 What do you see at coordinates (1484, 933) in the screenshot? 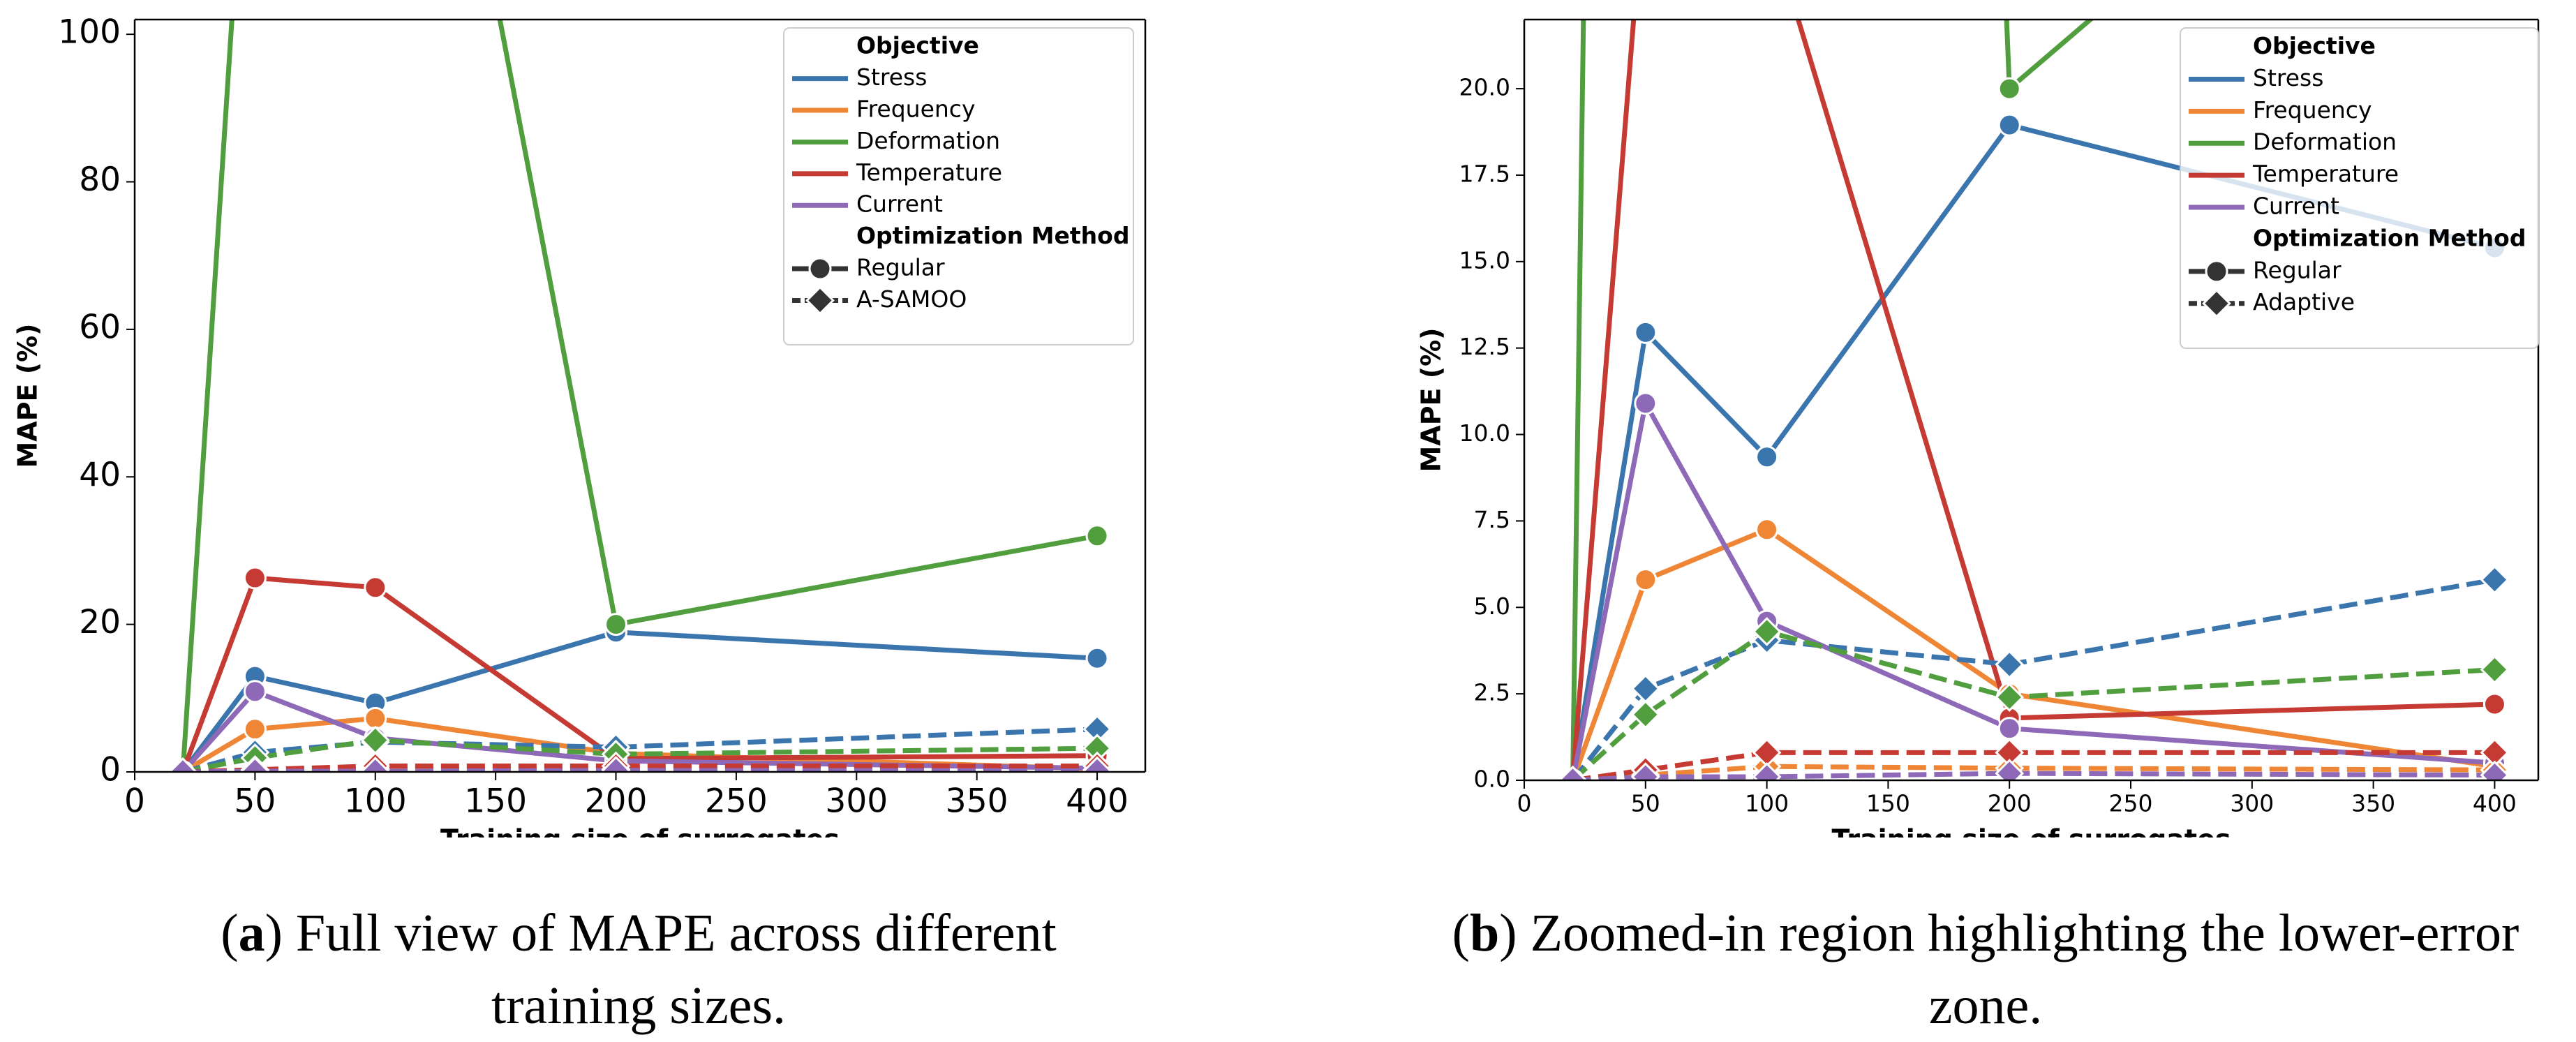
I see `caption-label: b` at bounding box center [1484, 933].